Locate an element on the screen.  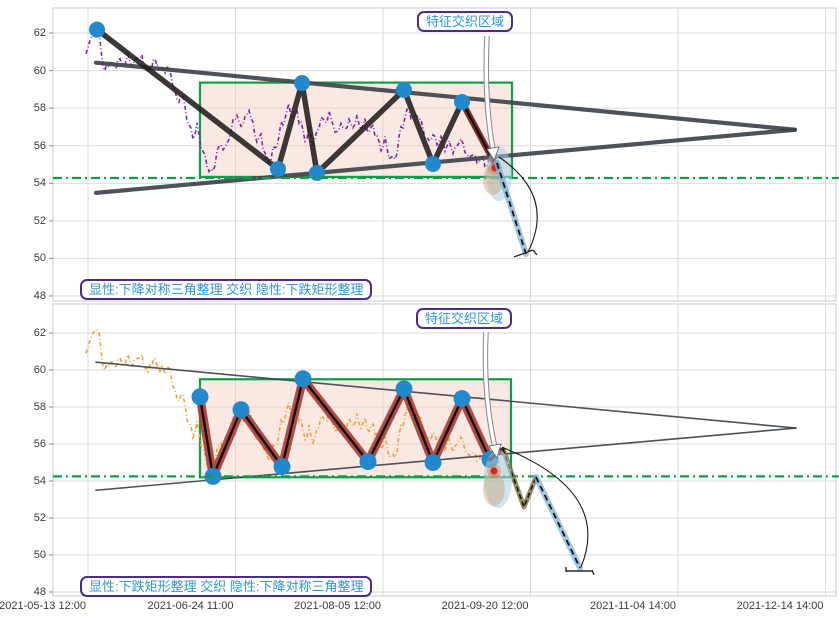
highlight-ellipse-blue is located at coordinates (498, 479).